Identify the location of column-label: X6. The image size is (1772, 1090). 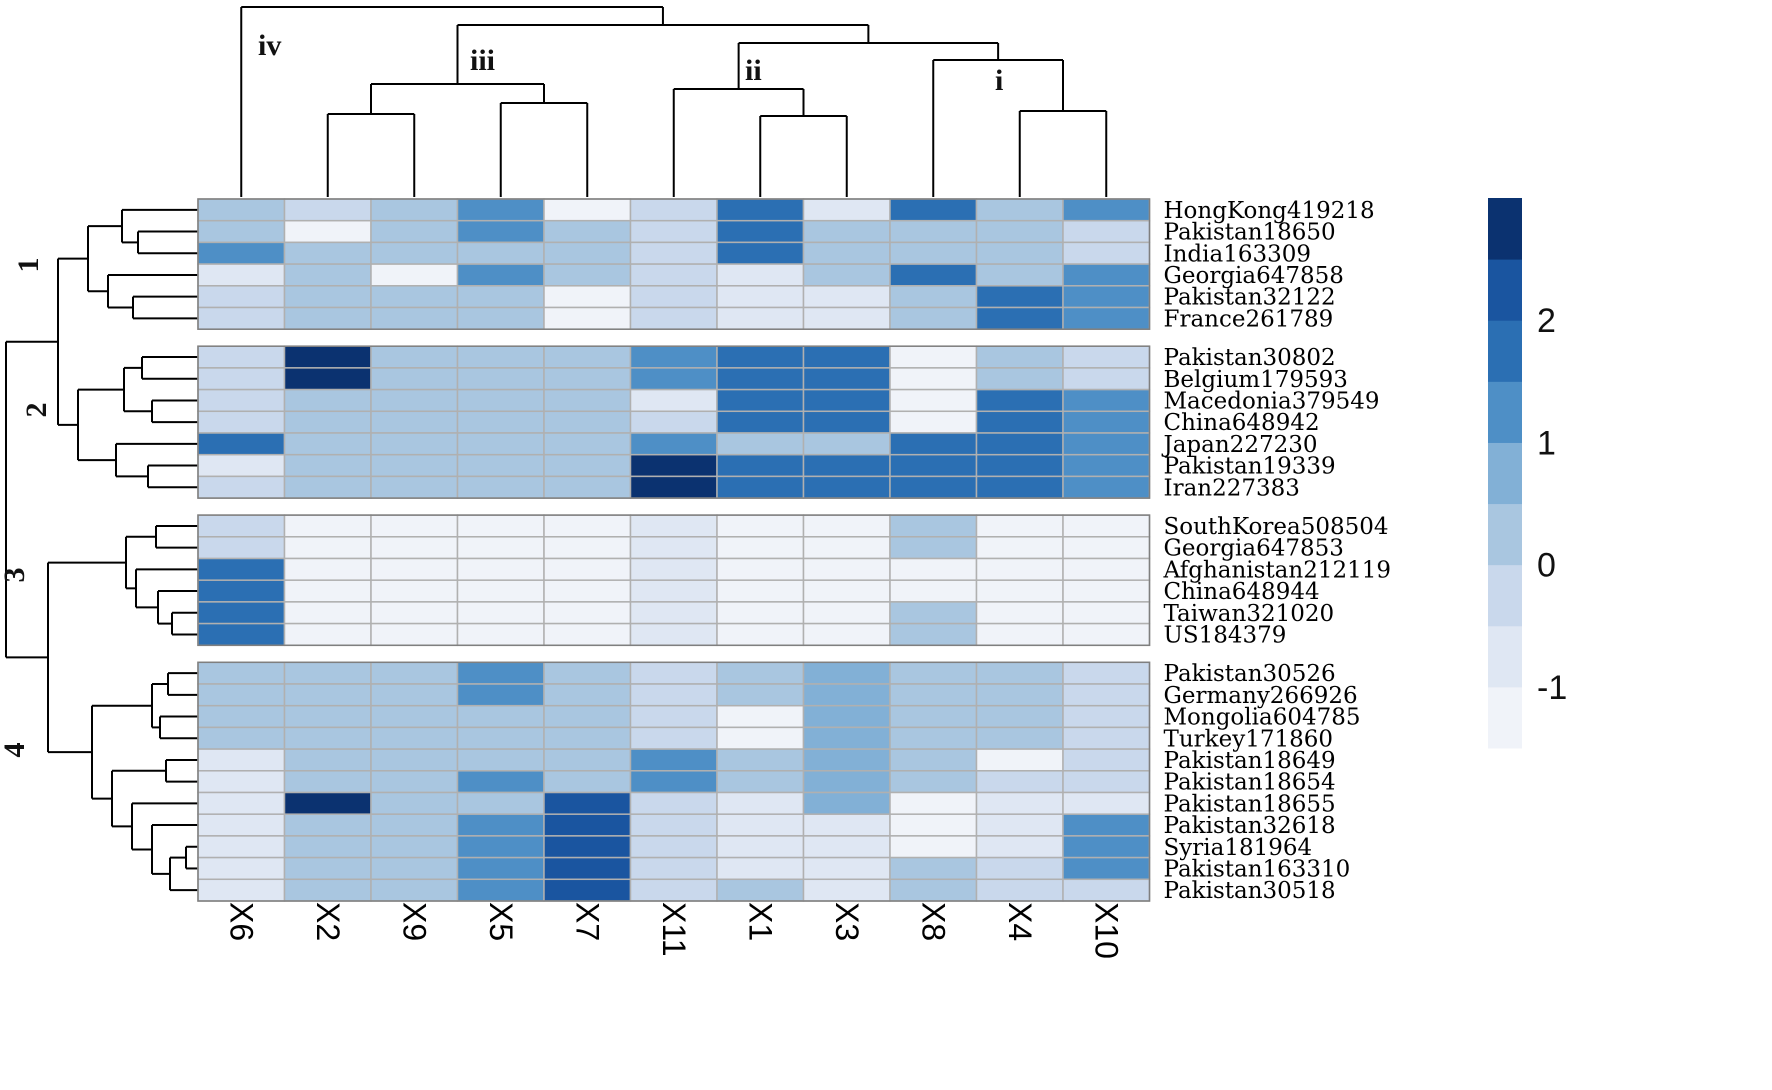
(241, 921).